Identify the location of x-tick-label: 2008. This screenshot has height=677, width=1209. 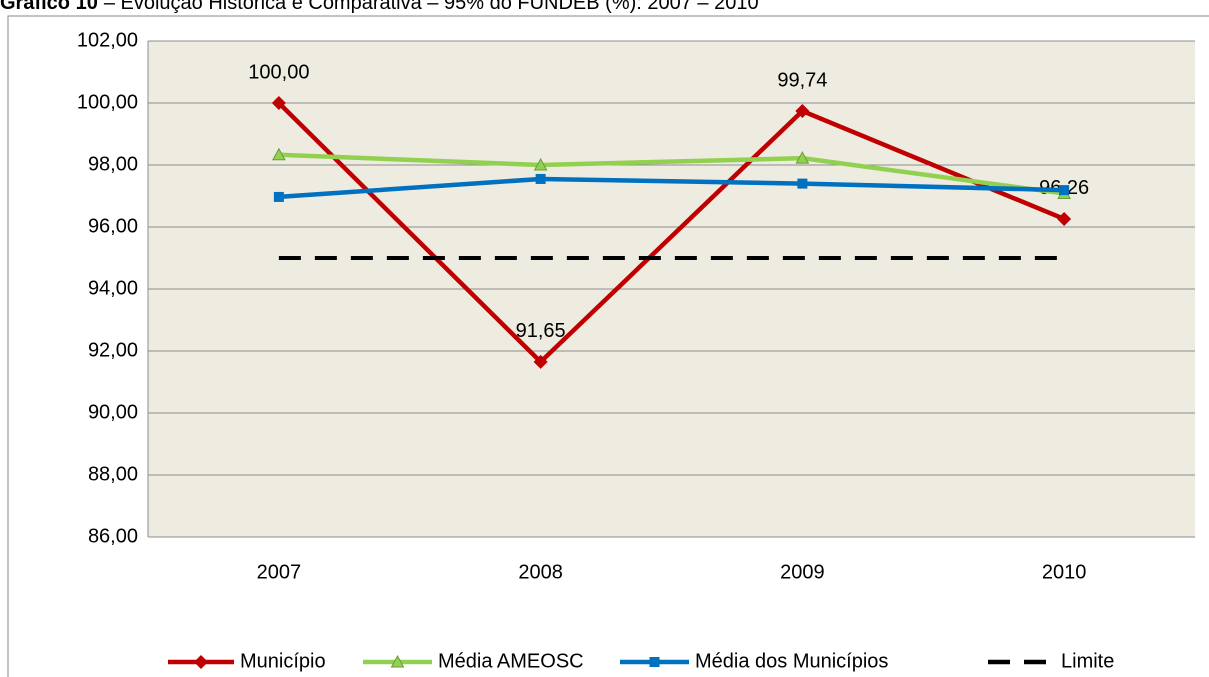
(540, 572).